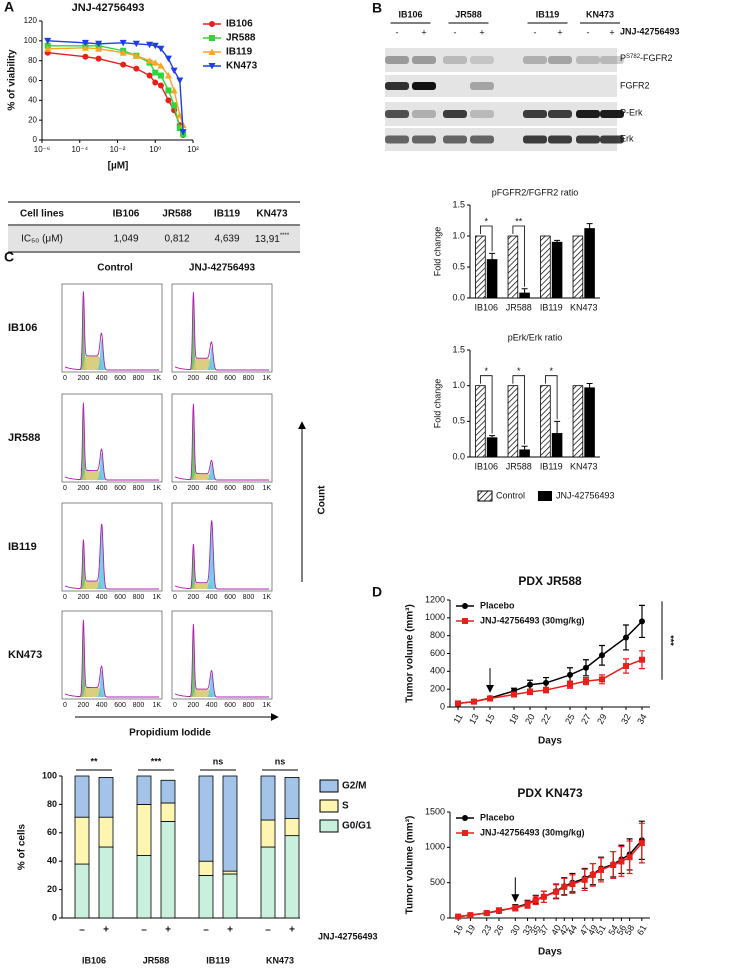 This screenshot has height=976, width=740. What do you see at coordinates (584, 466) in the screenshot?
I see `x-tick-label: KN473` at bounding box center [584, 466].